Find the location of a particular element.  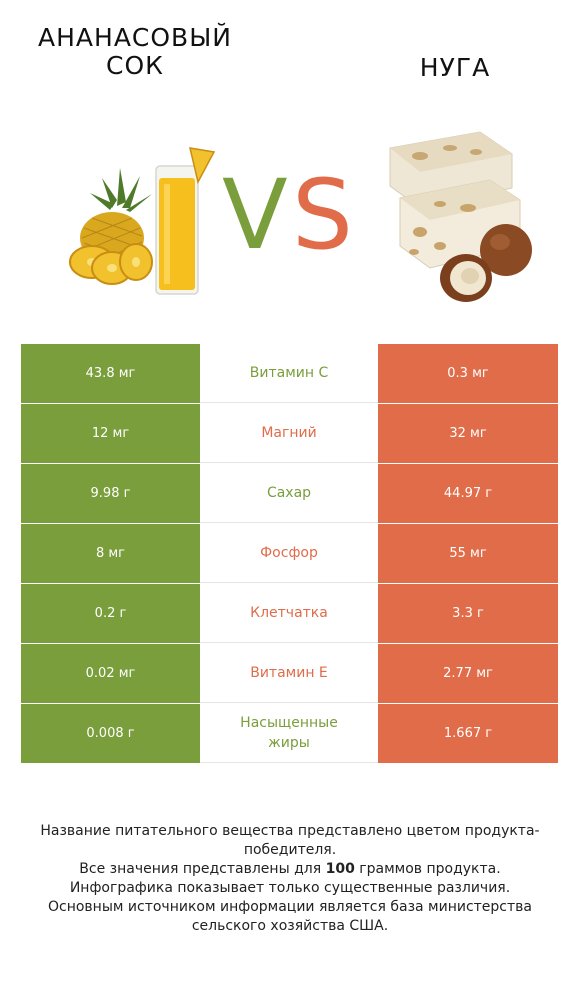

right-value: 0.3 мг is located at coordinates (468, 373).